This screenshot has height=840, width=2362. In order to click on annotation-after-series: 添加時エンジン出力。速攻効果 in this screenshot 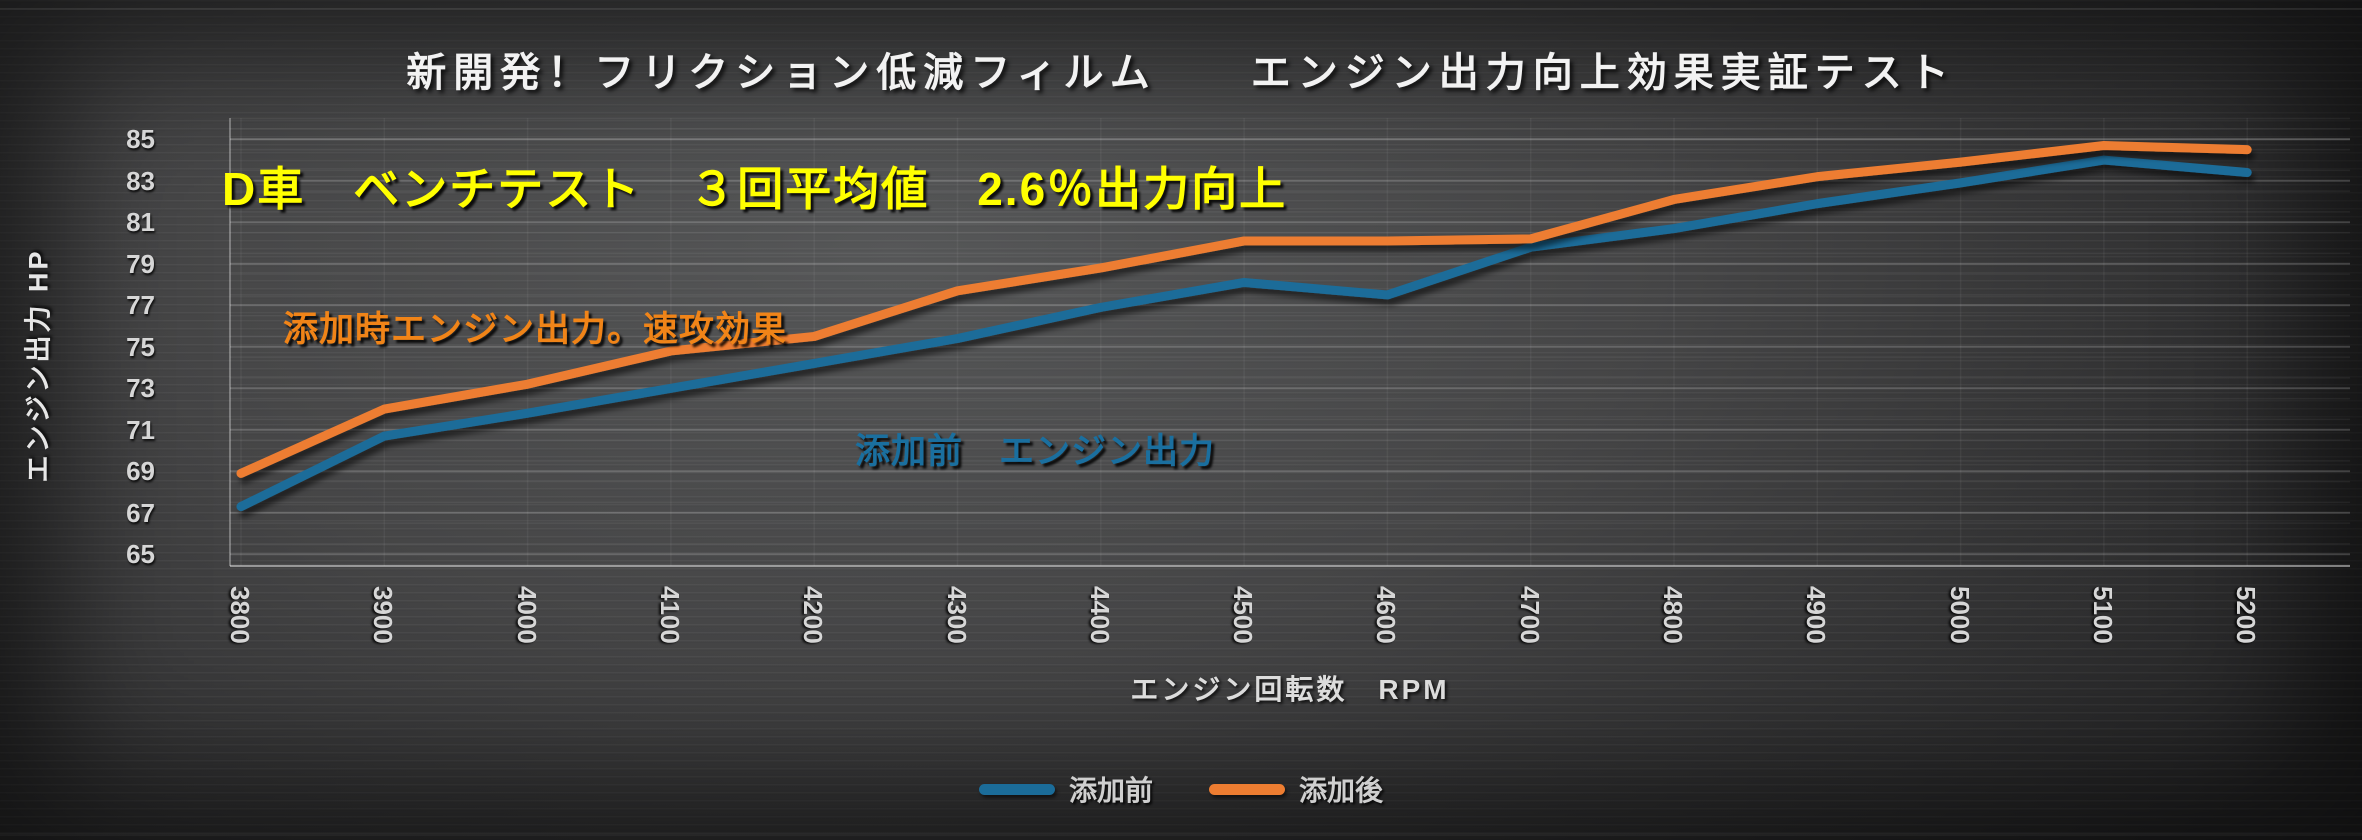, I will do `click(535, 329)`.